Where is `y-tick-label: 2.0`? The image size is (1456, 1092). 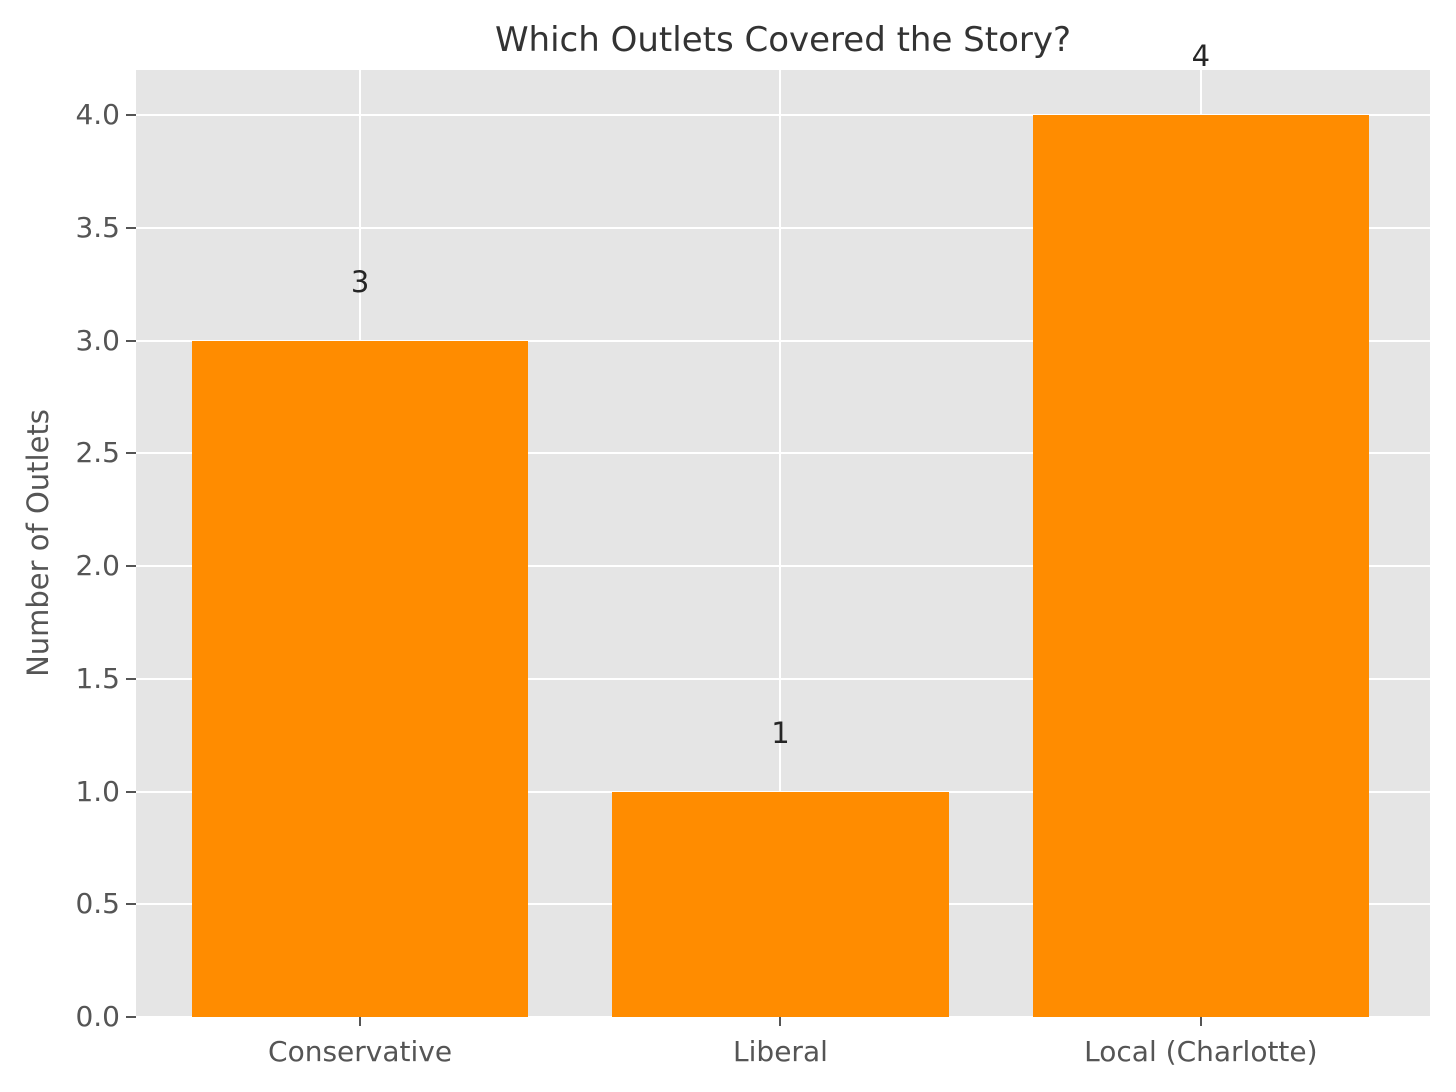
y-tick-label: 2.0 is located at coordinates (97, 566).